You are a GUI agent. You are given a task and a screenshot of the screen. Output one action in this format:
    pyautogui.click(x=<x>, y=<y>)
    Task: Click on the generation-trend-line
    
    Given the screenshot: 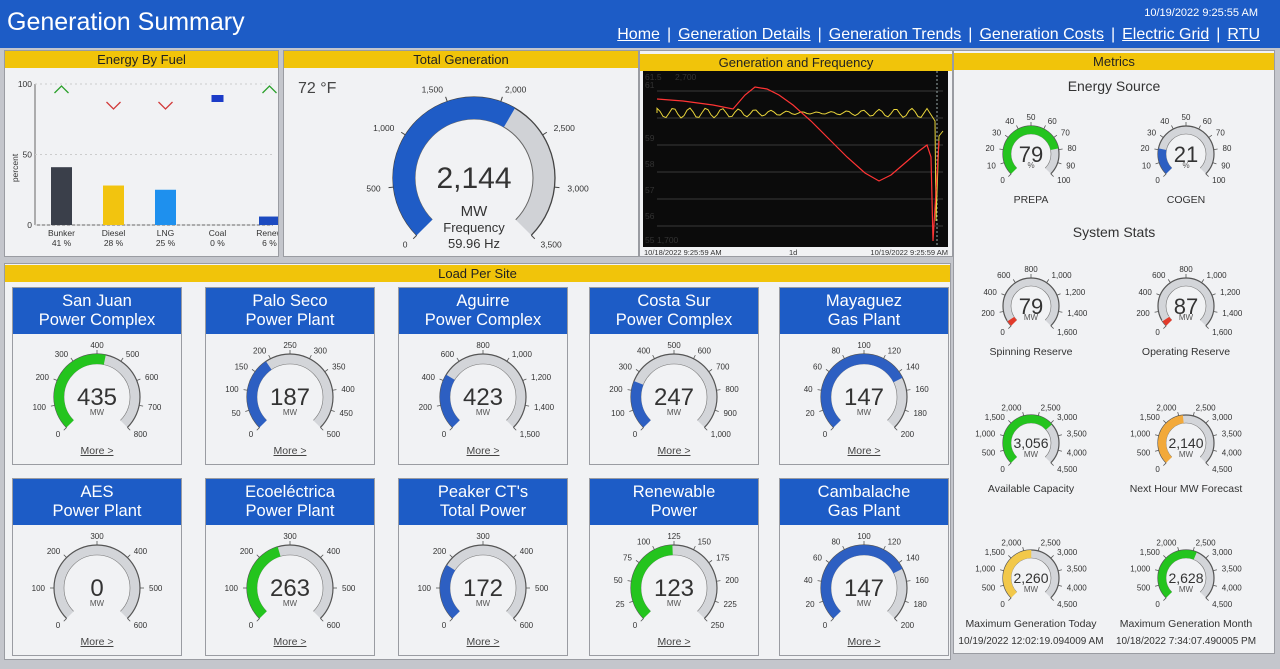 What is the action you would take?
    pyautogui.click(x=798, y=164)
    